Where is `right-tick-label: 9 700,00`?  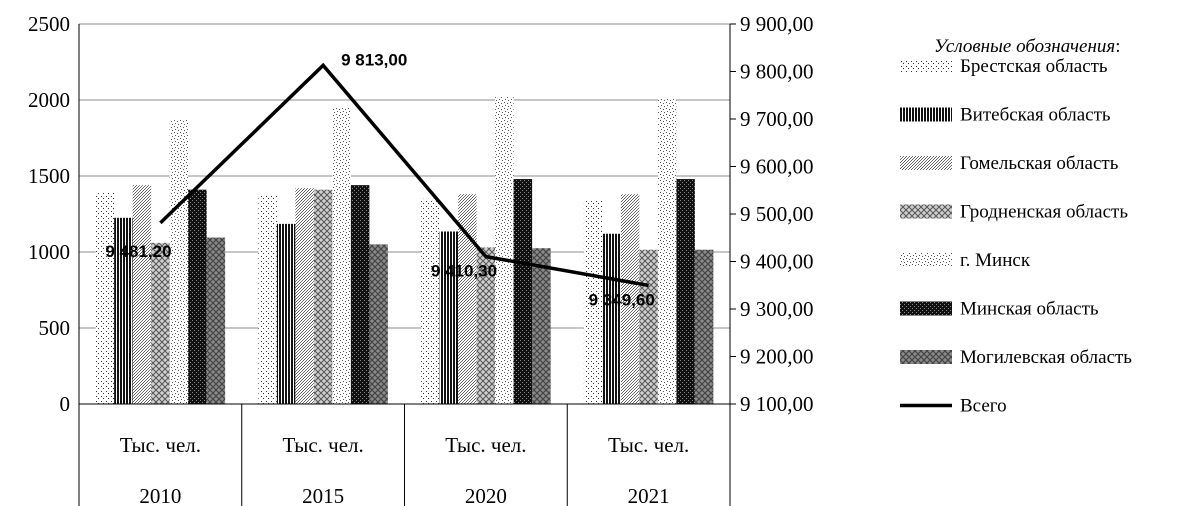 right-tick-label: 9 700,00 is located at coordinates (777, 119).